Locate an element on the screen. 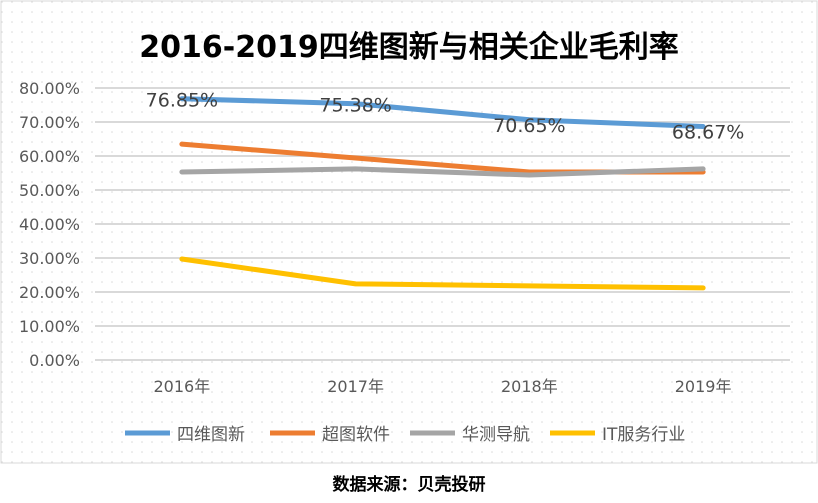  x-tick-label: 2016年 is located at coordinates (182, 386).